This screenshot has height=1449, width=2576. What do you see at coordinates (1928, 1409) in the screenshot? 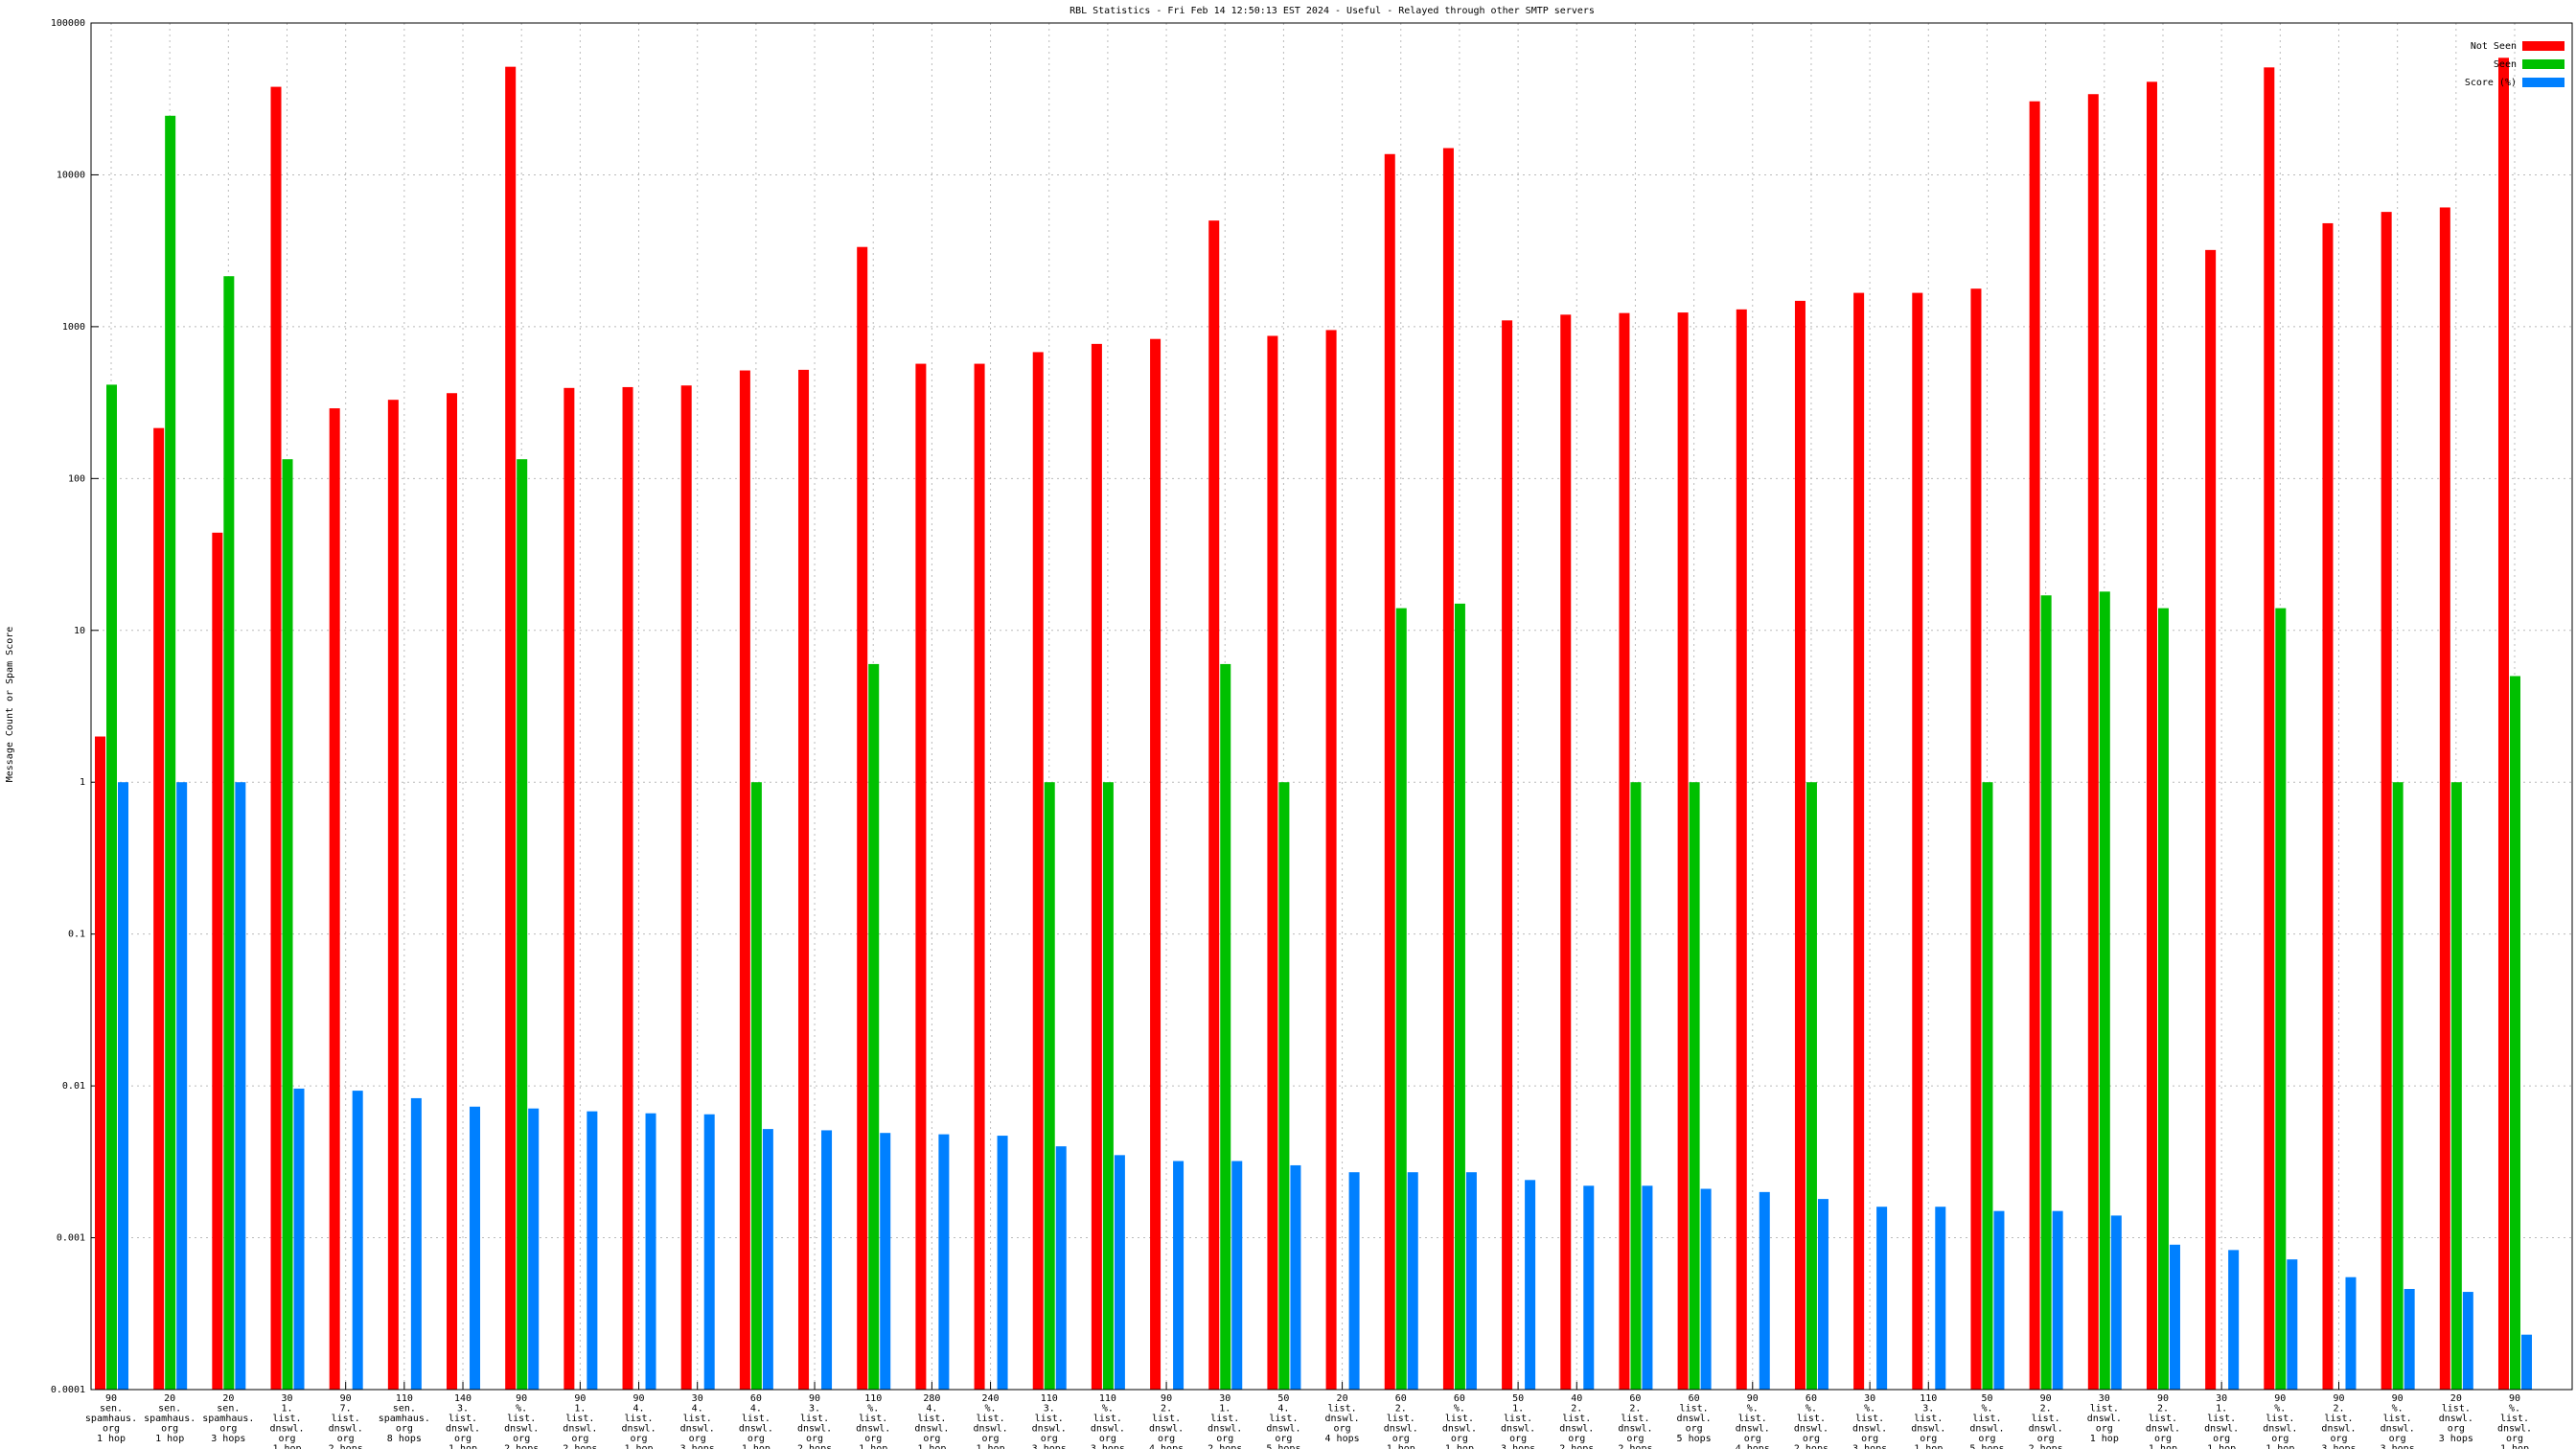
I see `x-tick-label: 3.` at bounding box center [1928, 1409].